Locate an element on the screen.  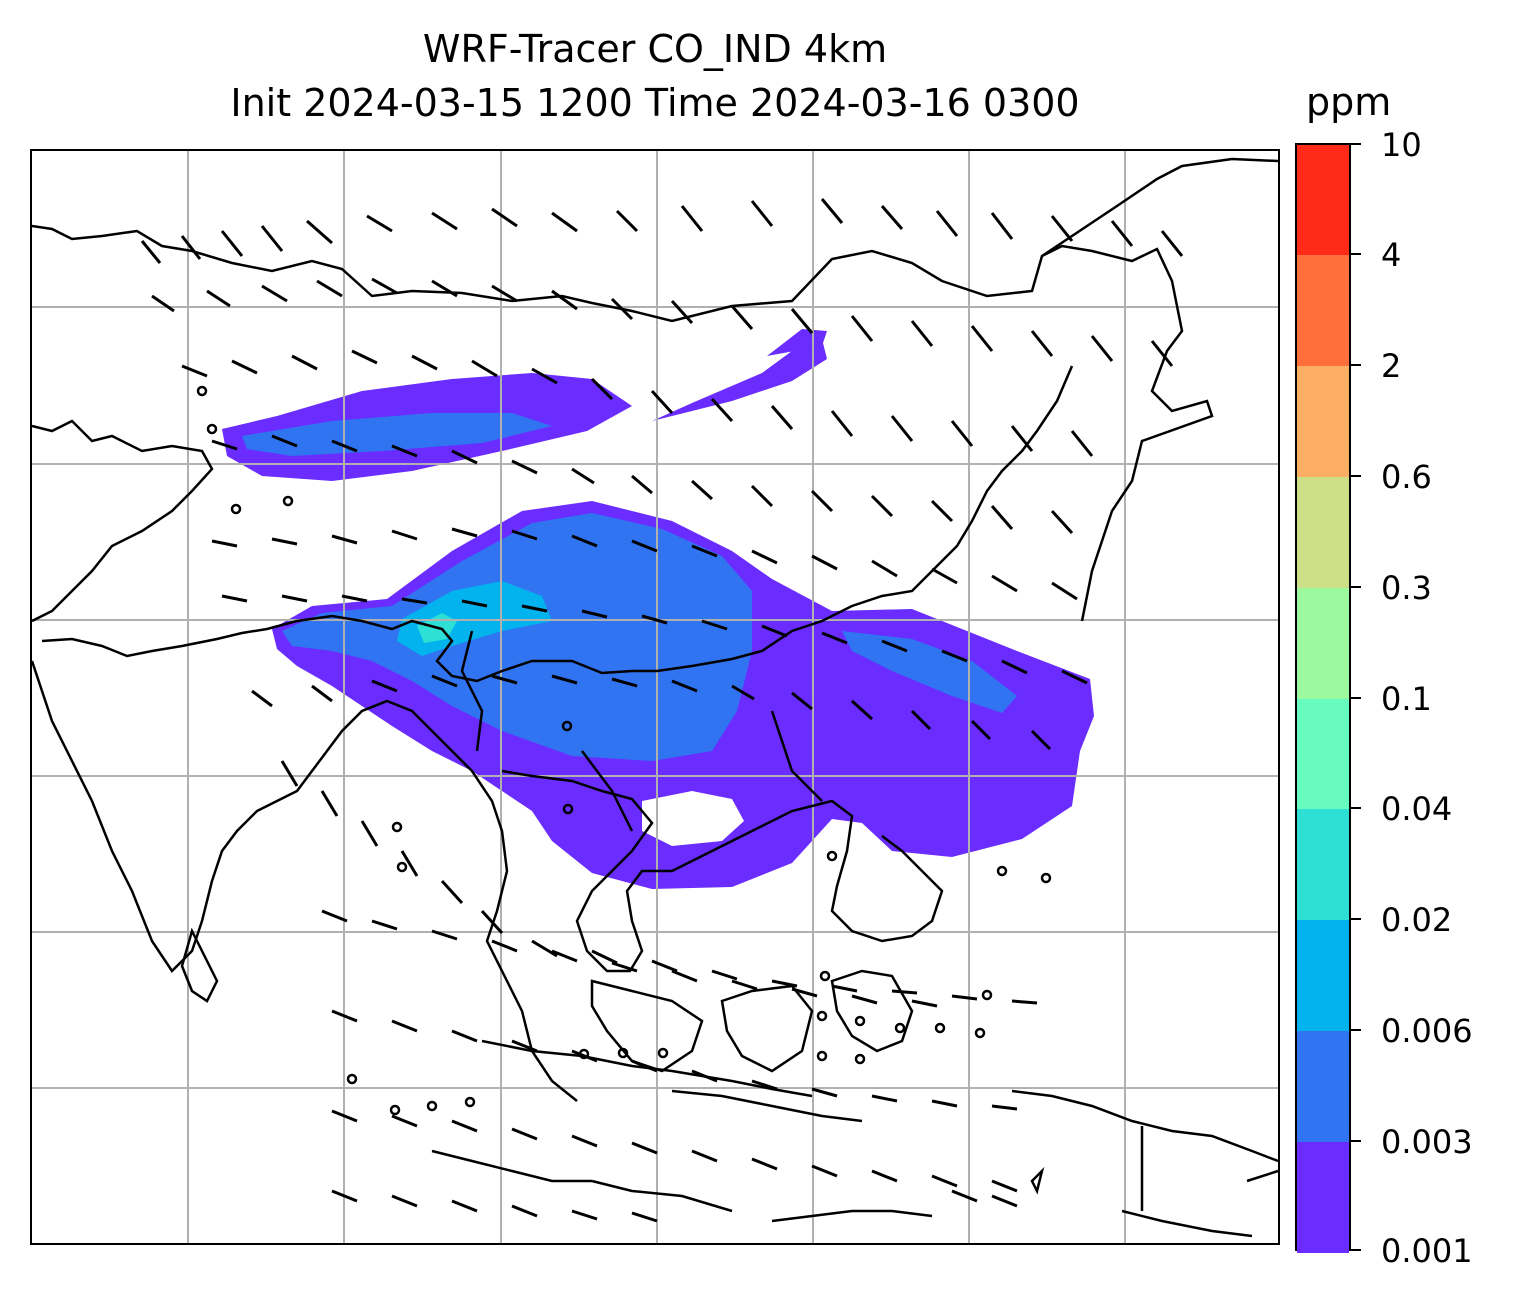
colorbar-label: 0.003 is located at coordinates (1427, 1142).